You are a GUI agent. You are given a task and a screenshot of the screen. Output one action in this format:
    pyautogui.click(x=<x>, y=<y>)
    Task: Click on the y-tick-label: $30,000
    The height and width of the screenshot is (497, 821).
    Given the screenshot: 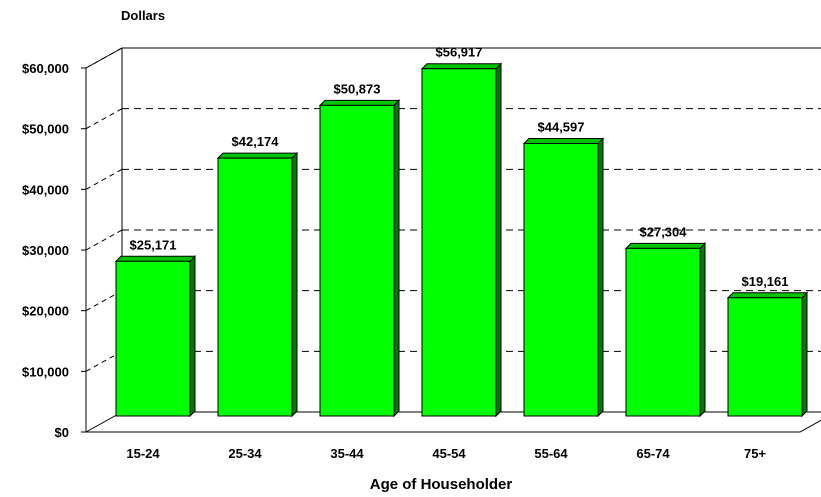 What is the action you would take?
    pyautogui.click(x=45, y=250)
    